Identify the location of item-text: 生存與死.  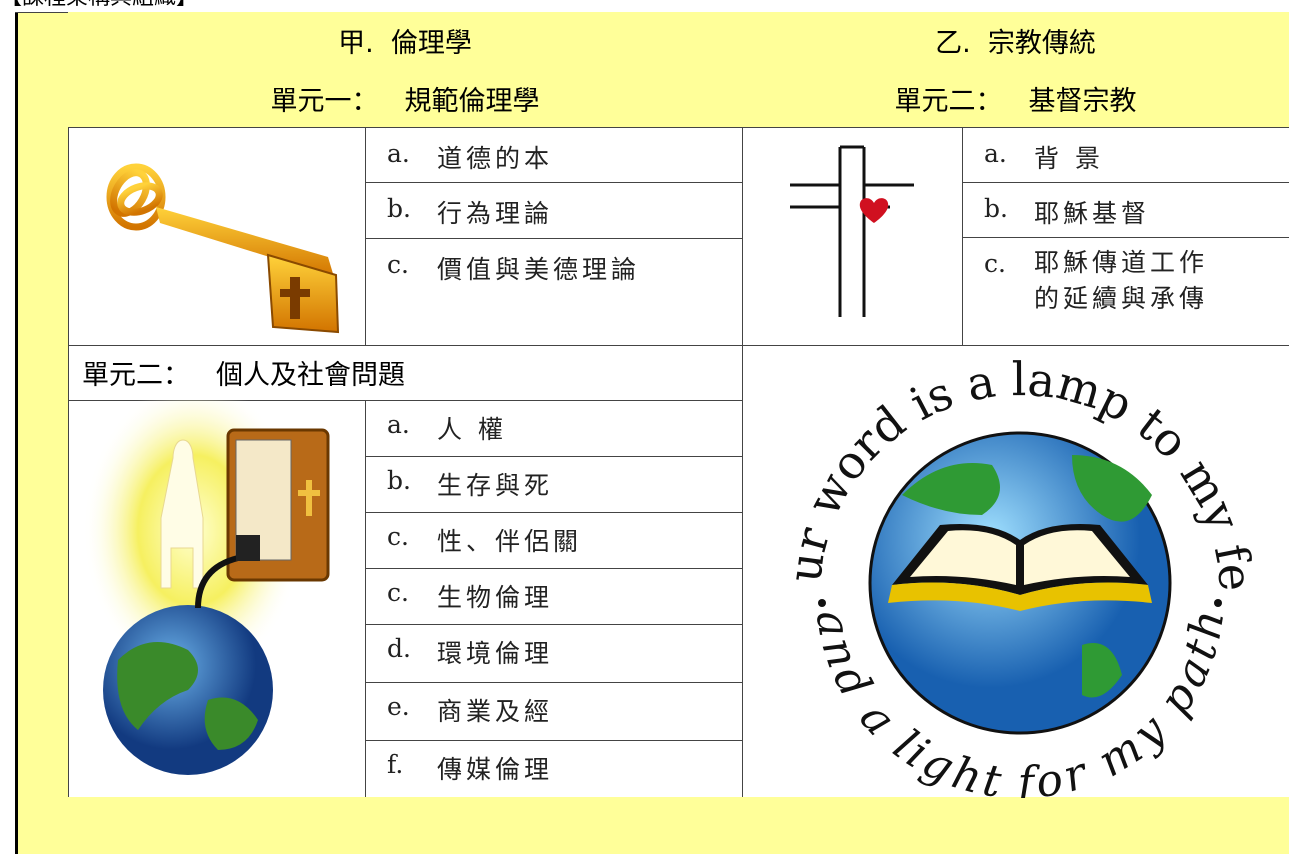
(495, 485).